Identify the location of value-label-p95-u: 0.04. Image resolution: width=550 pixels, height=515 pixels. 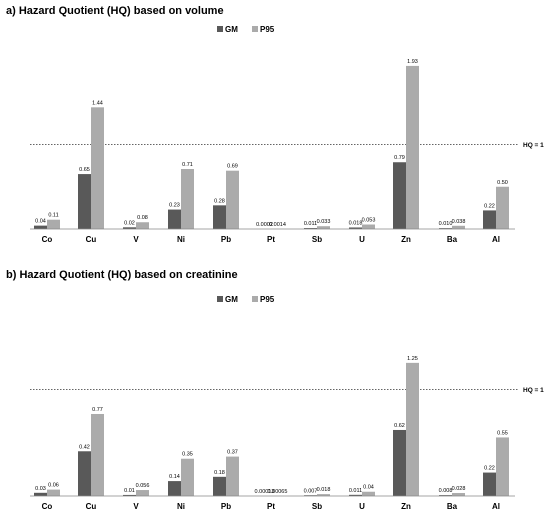
(368, 488).